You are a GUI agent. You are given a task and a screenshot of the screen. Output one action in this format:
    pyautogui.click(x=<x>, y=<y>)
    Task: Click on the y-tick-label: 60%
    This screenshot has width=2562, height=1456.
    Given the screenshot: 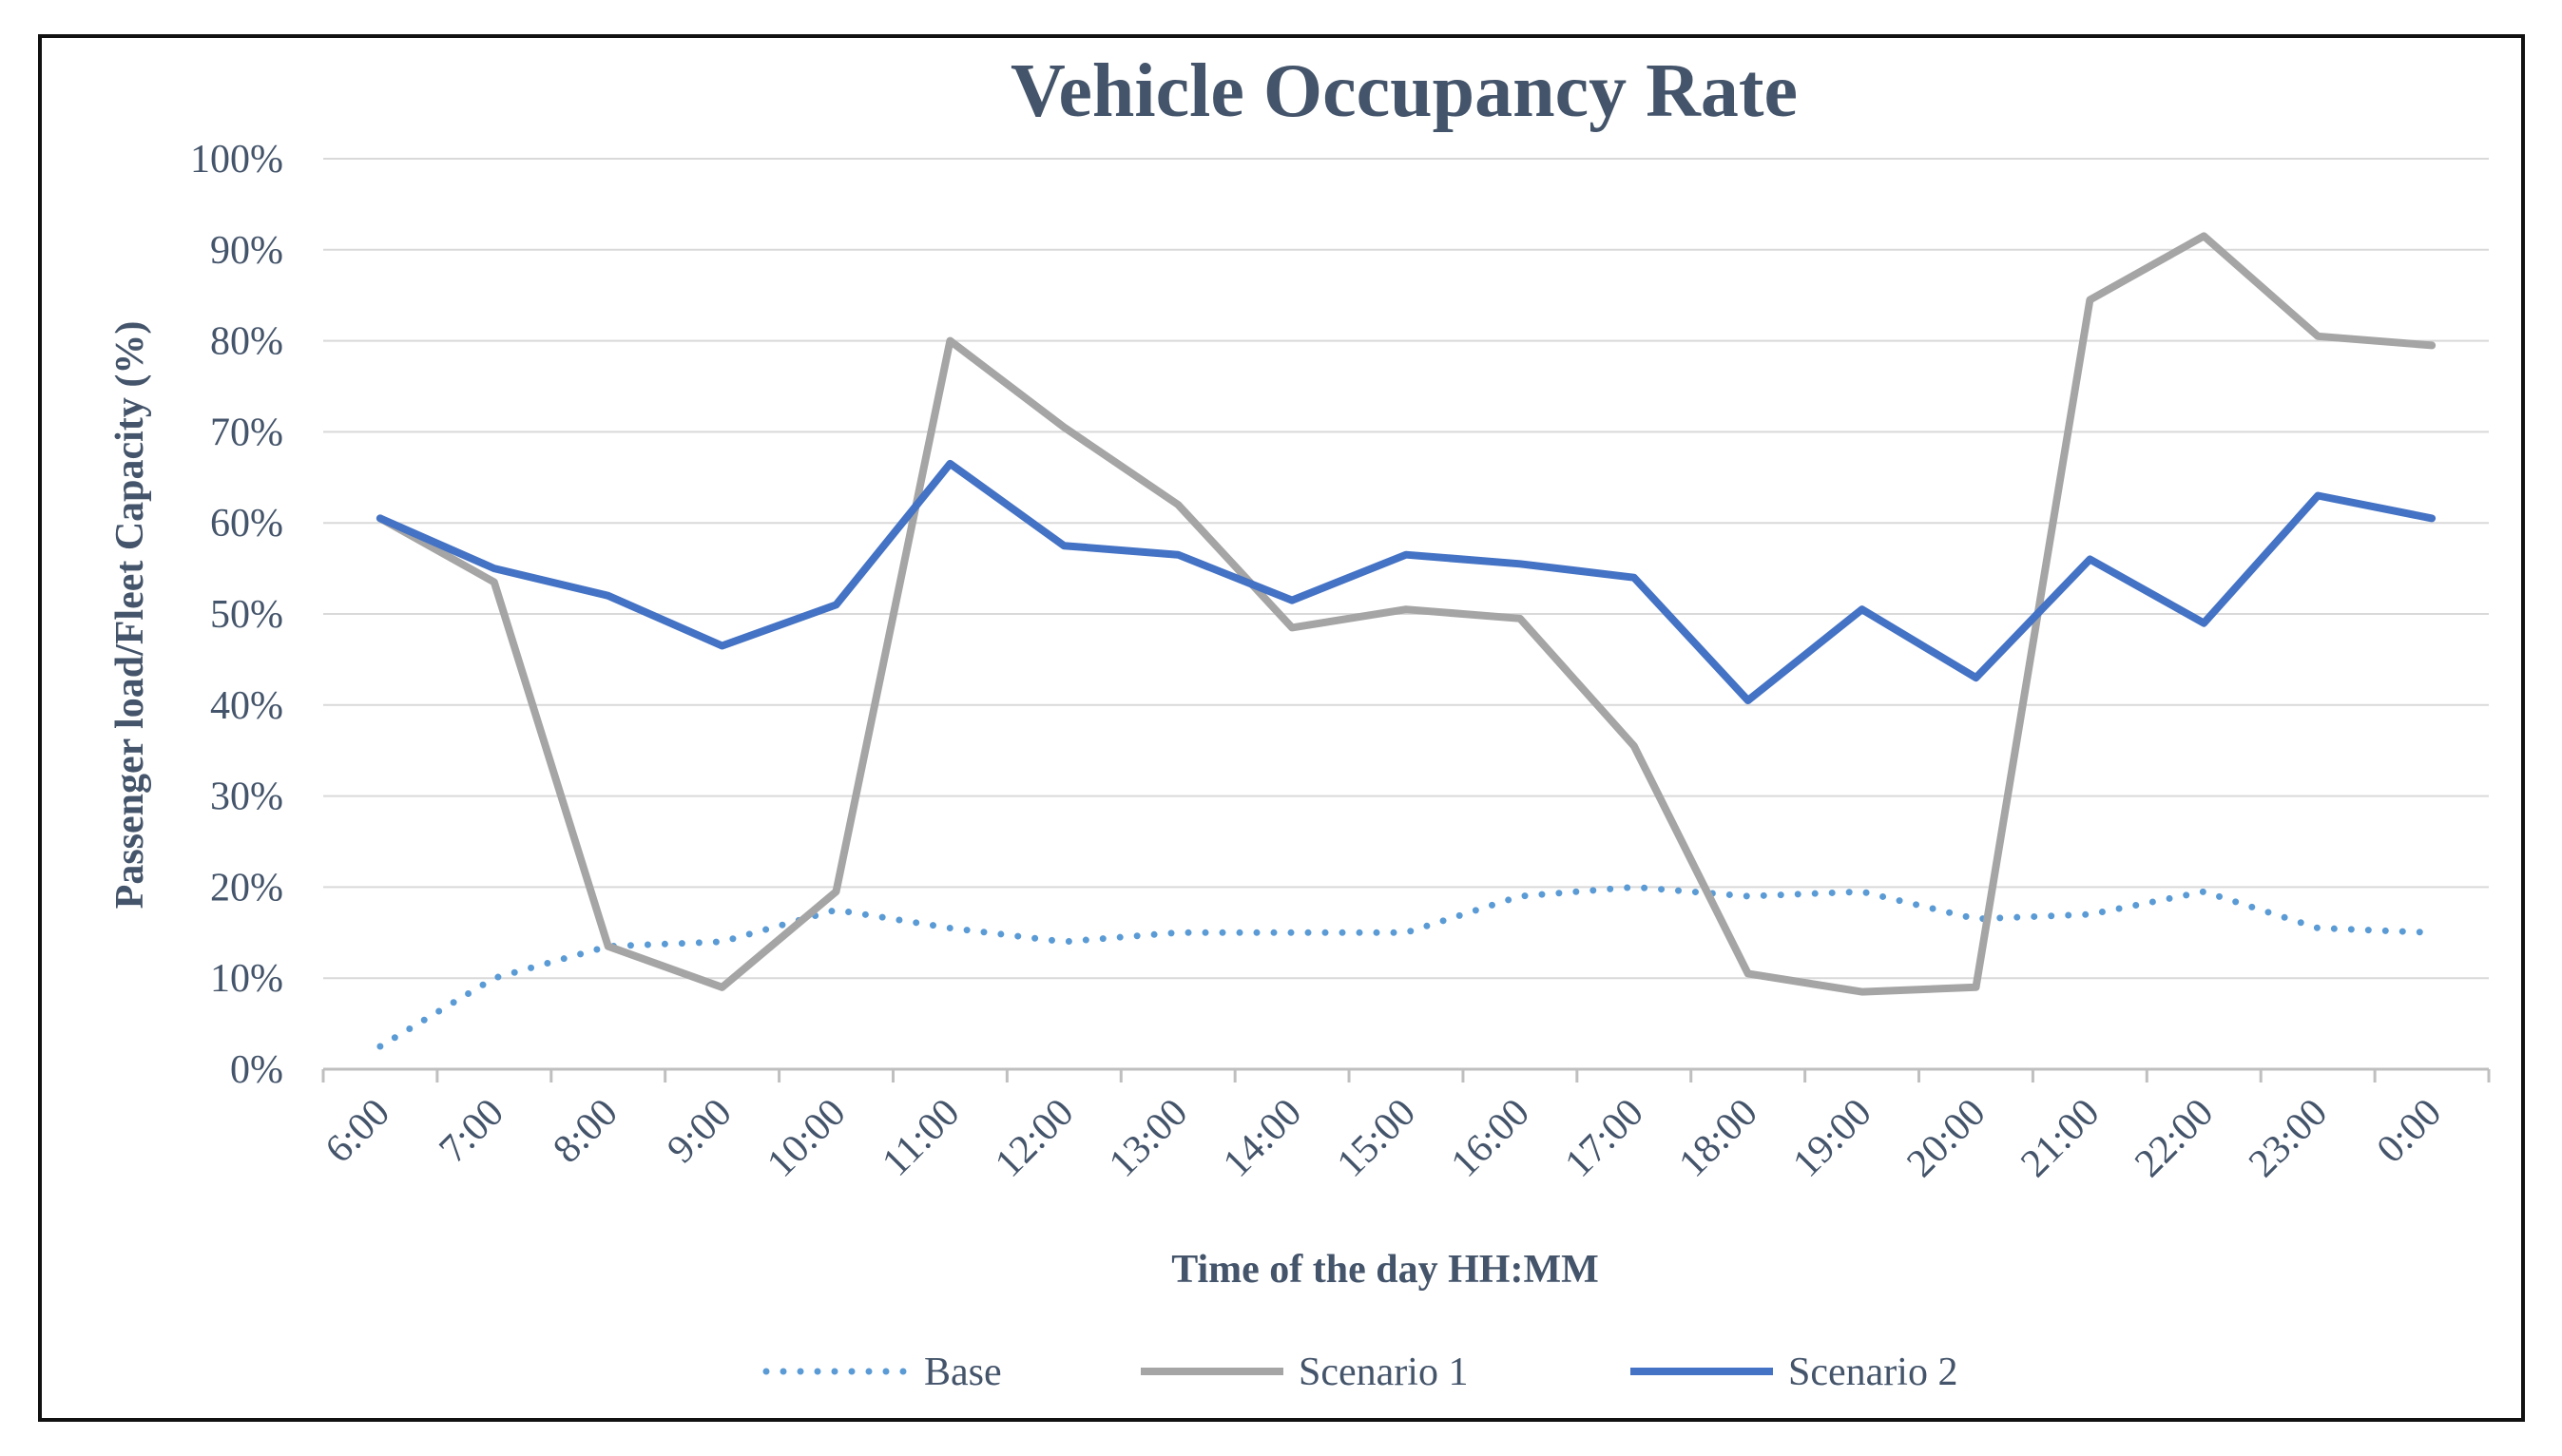 What is the action you would take?
    pyautogui.click(x=246, y=524)
    